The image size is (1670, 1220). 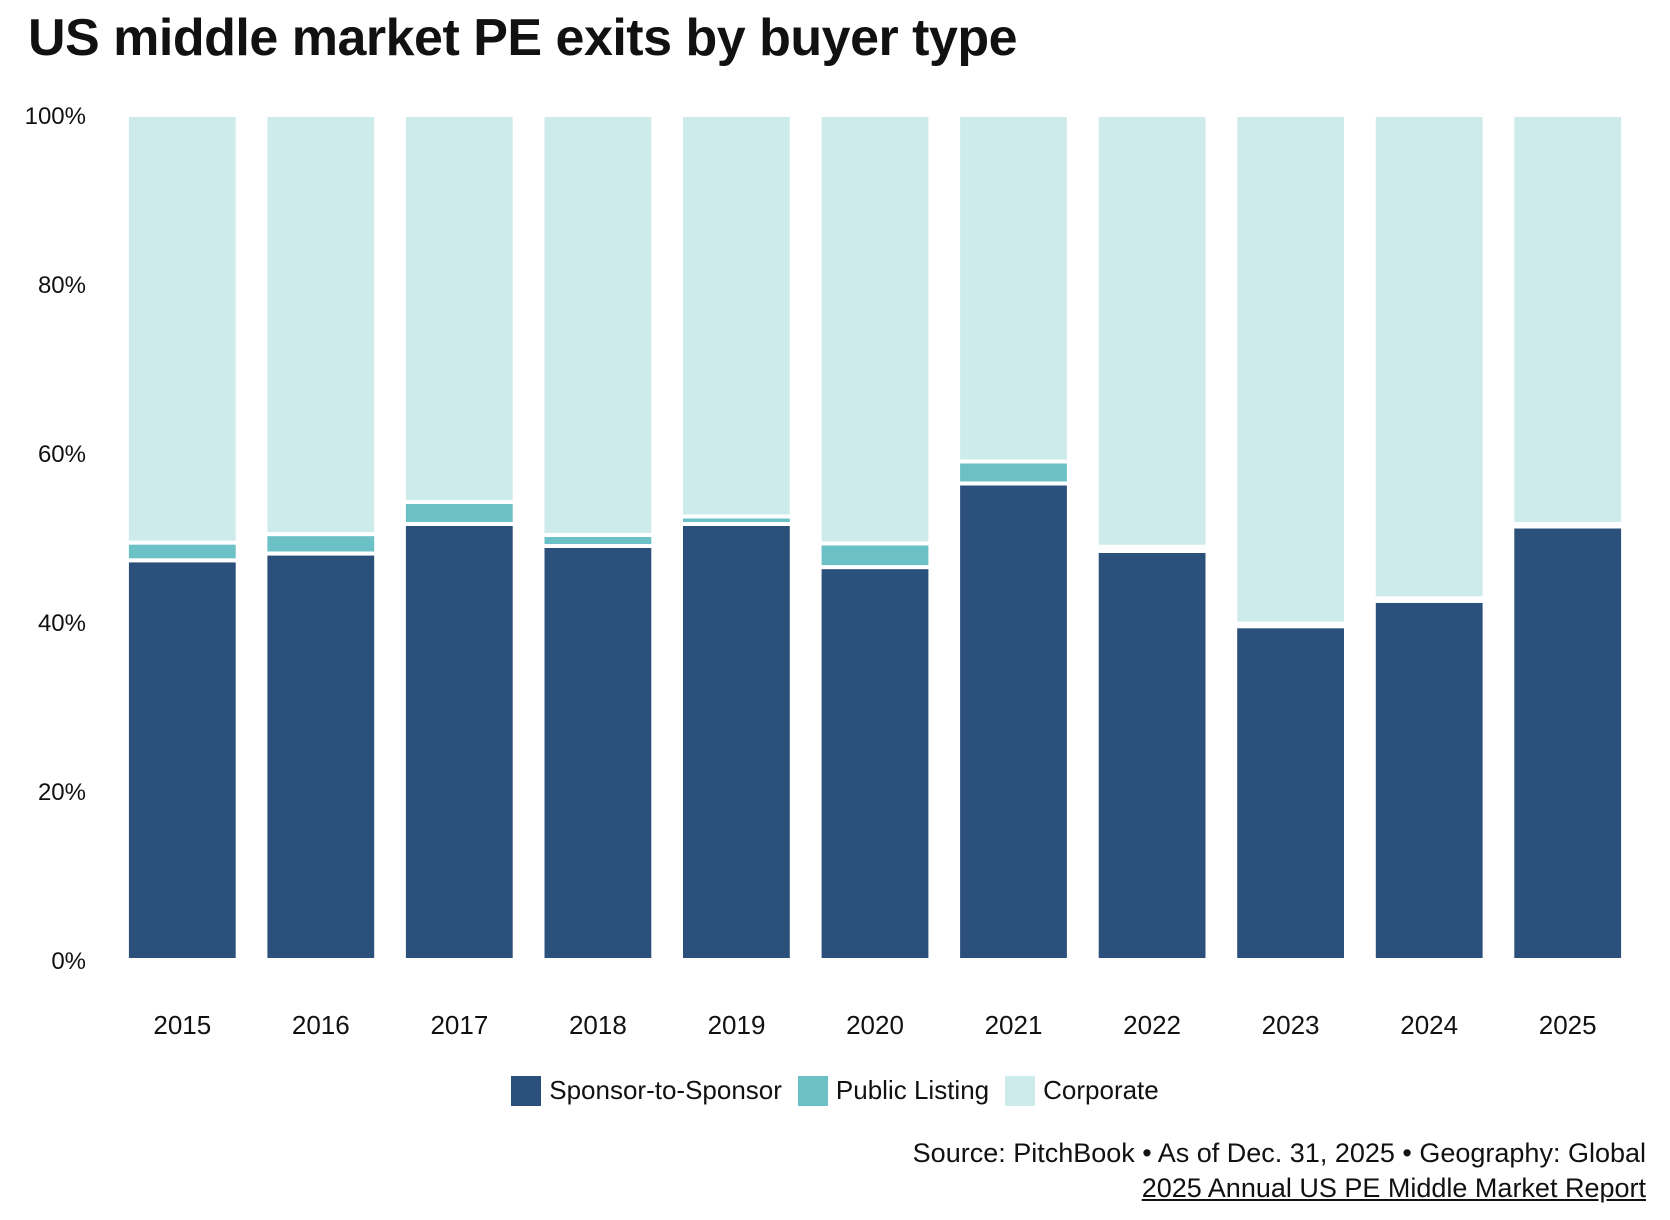 What do you see at coordinates (1429, 1025) in the screenshot?
I see `x-tick-label: 2024` at bounding box center [1429, 1025].